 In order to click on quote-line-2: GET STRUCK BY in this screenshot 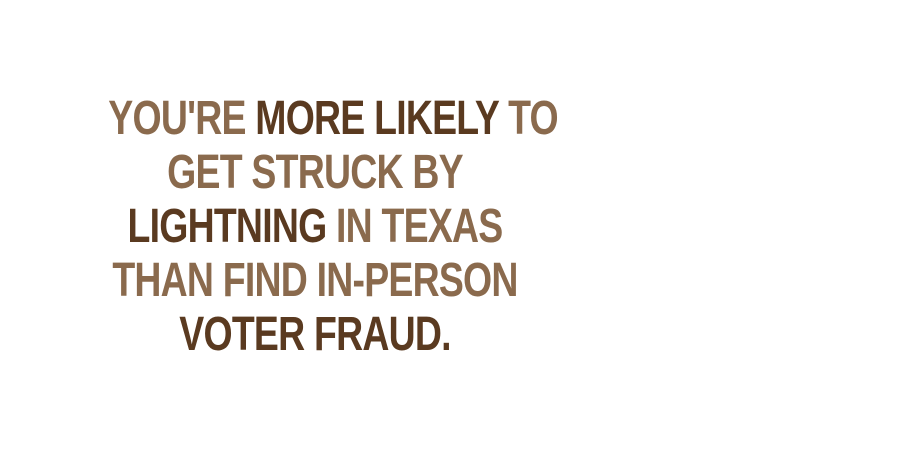, I will do `click(314, 173)`.